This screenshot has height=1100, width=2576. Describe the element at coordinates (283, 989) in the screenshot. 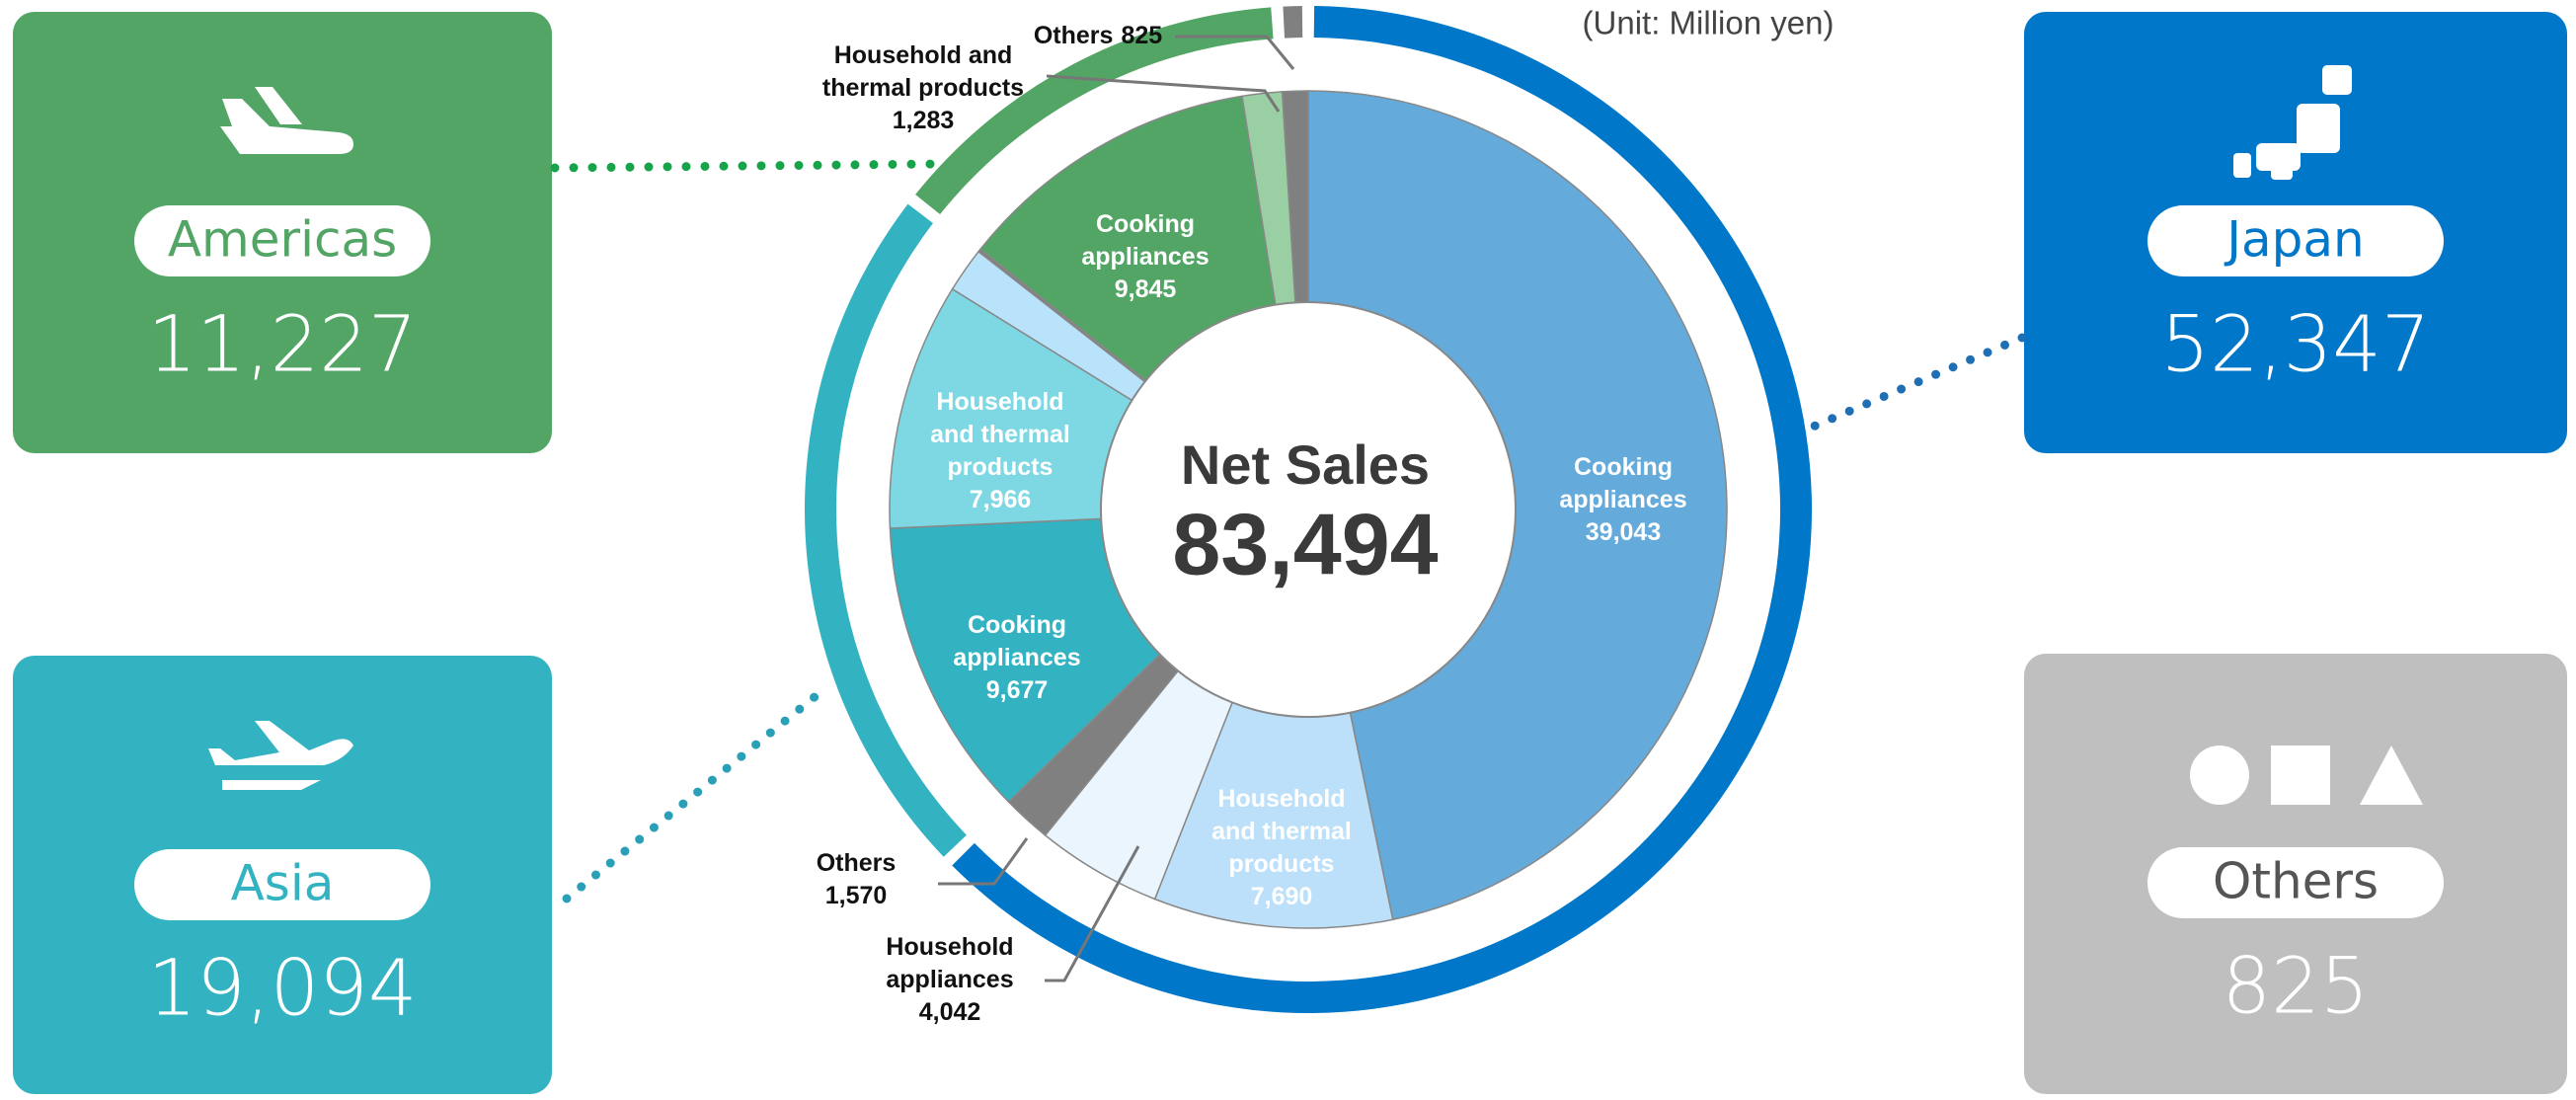

I see `region-value: 19,094` at that location.